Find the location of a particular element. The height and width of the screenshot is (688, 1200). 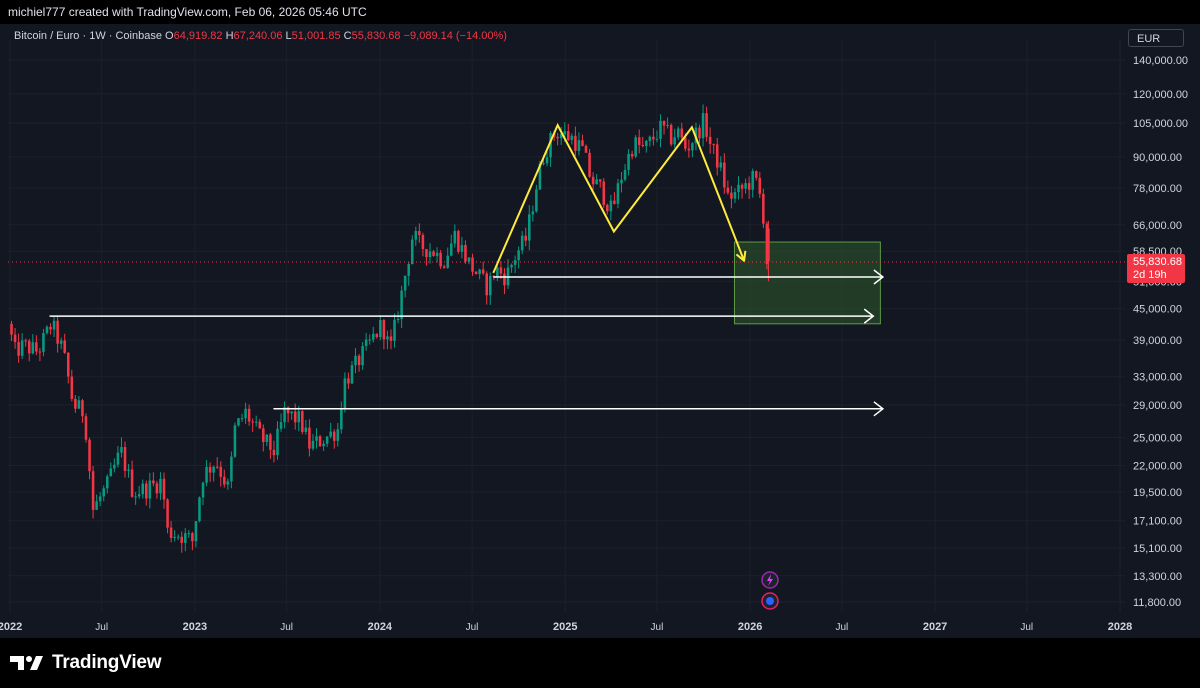

last-candle-body is located at coordinates (768, 245).